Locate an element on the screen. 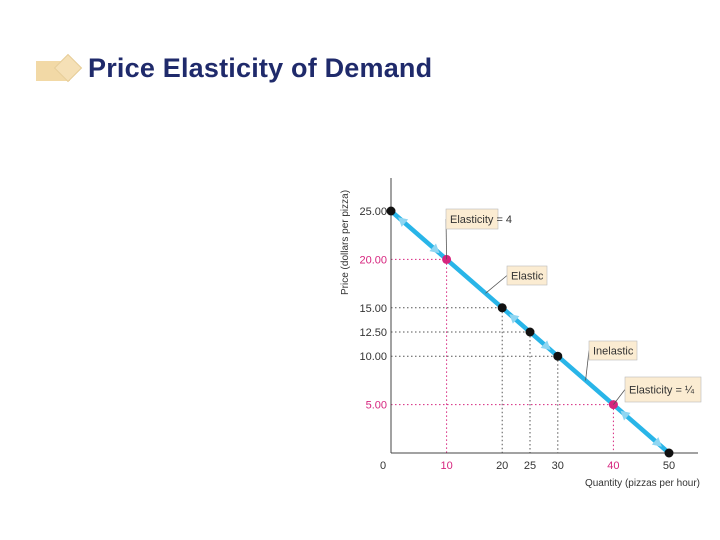 This screenshot has width=720, height=540. annotation-callout: Elasticity = ¼ is located at coordinates (657, 390).